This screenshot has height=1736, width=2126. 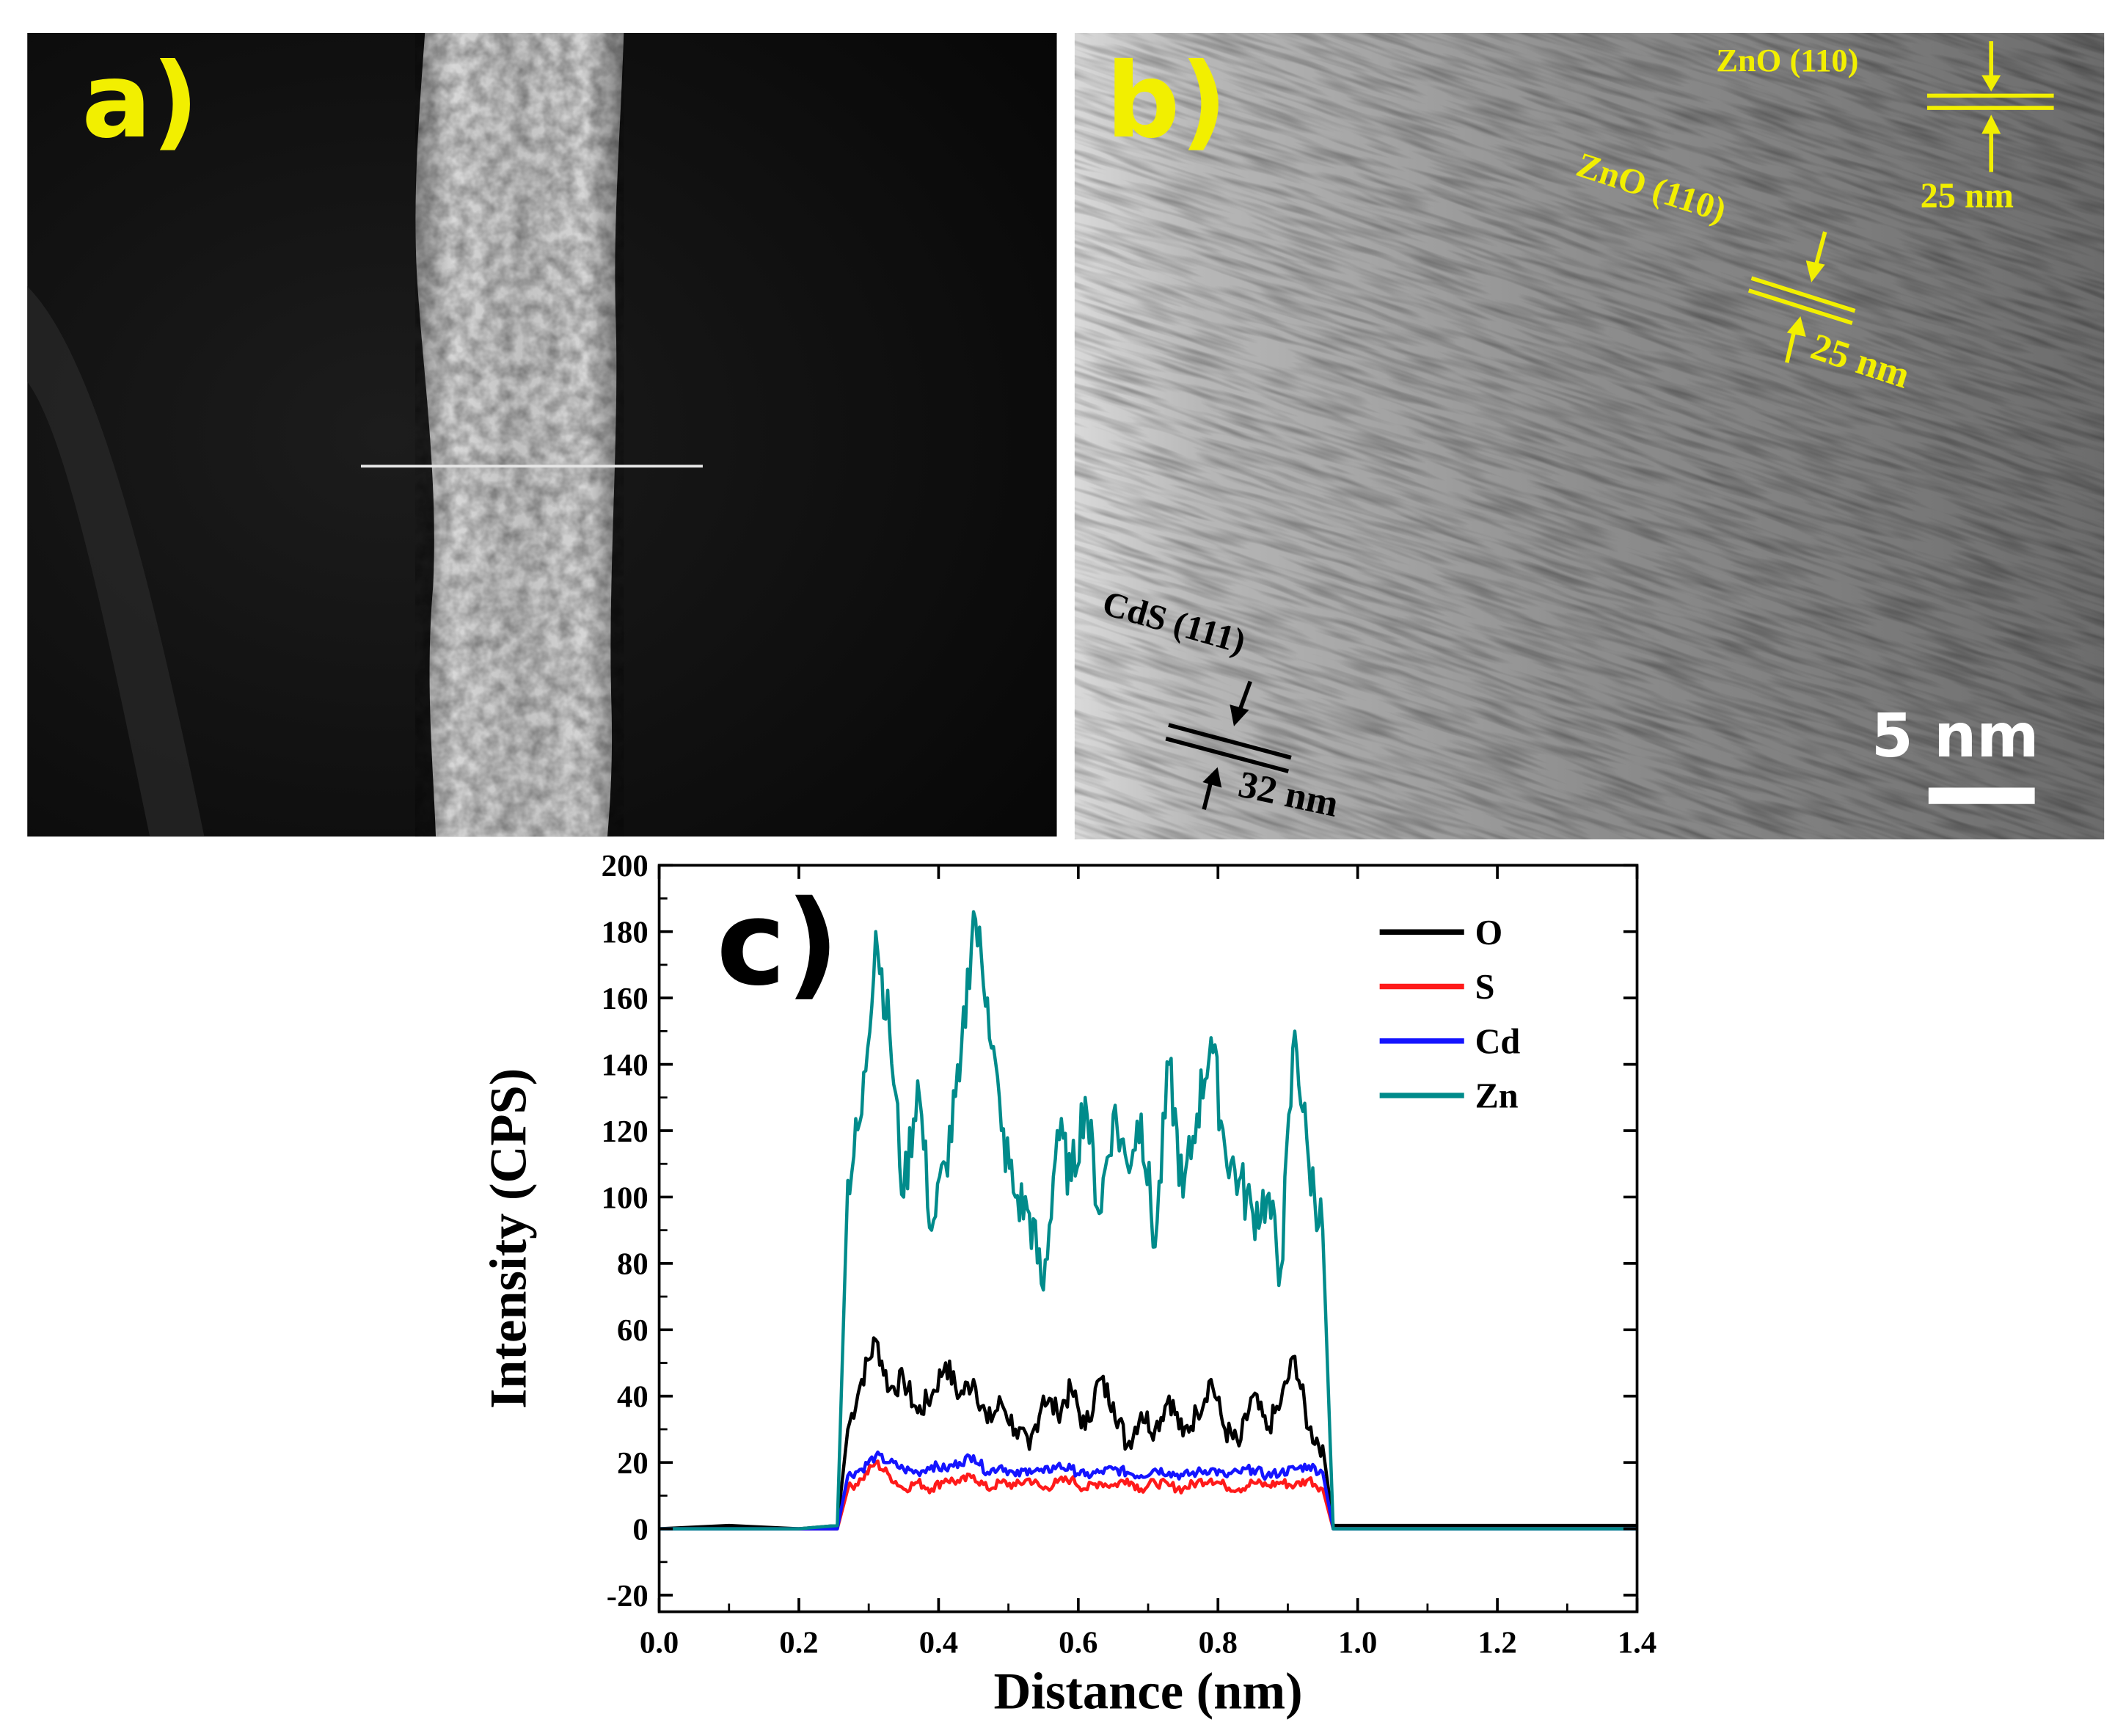 I want to click on y-tick-label: 80, so click(x=633, y=1264).